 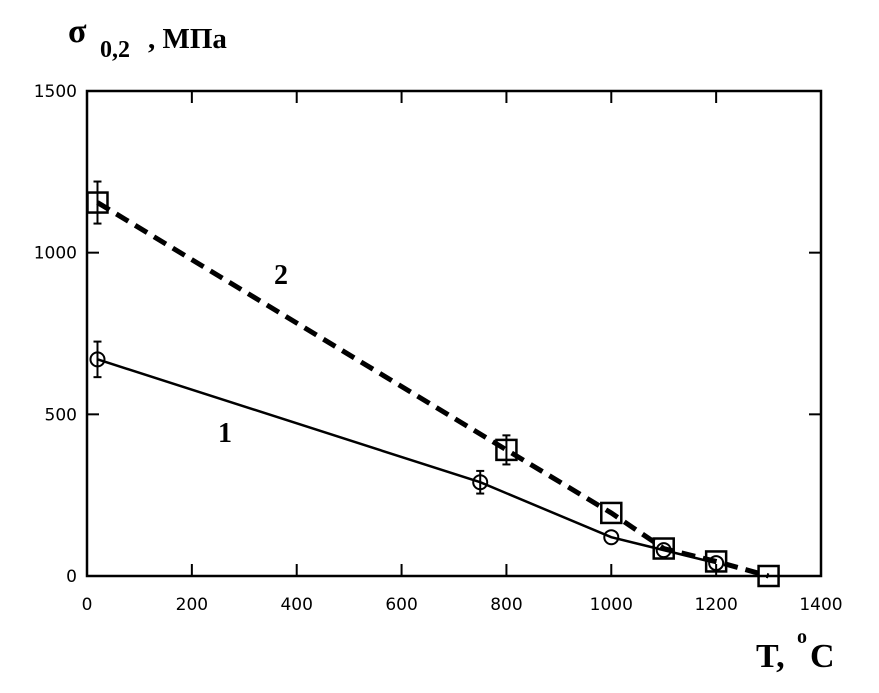 What do you see at coordinates (506, 605) in the screenshot?
I see `x-tick-label: 800` at bounding box center [506, 605].